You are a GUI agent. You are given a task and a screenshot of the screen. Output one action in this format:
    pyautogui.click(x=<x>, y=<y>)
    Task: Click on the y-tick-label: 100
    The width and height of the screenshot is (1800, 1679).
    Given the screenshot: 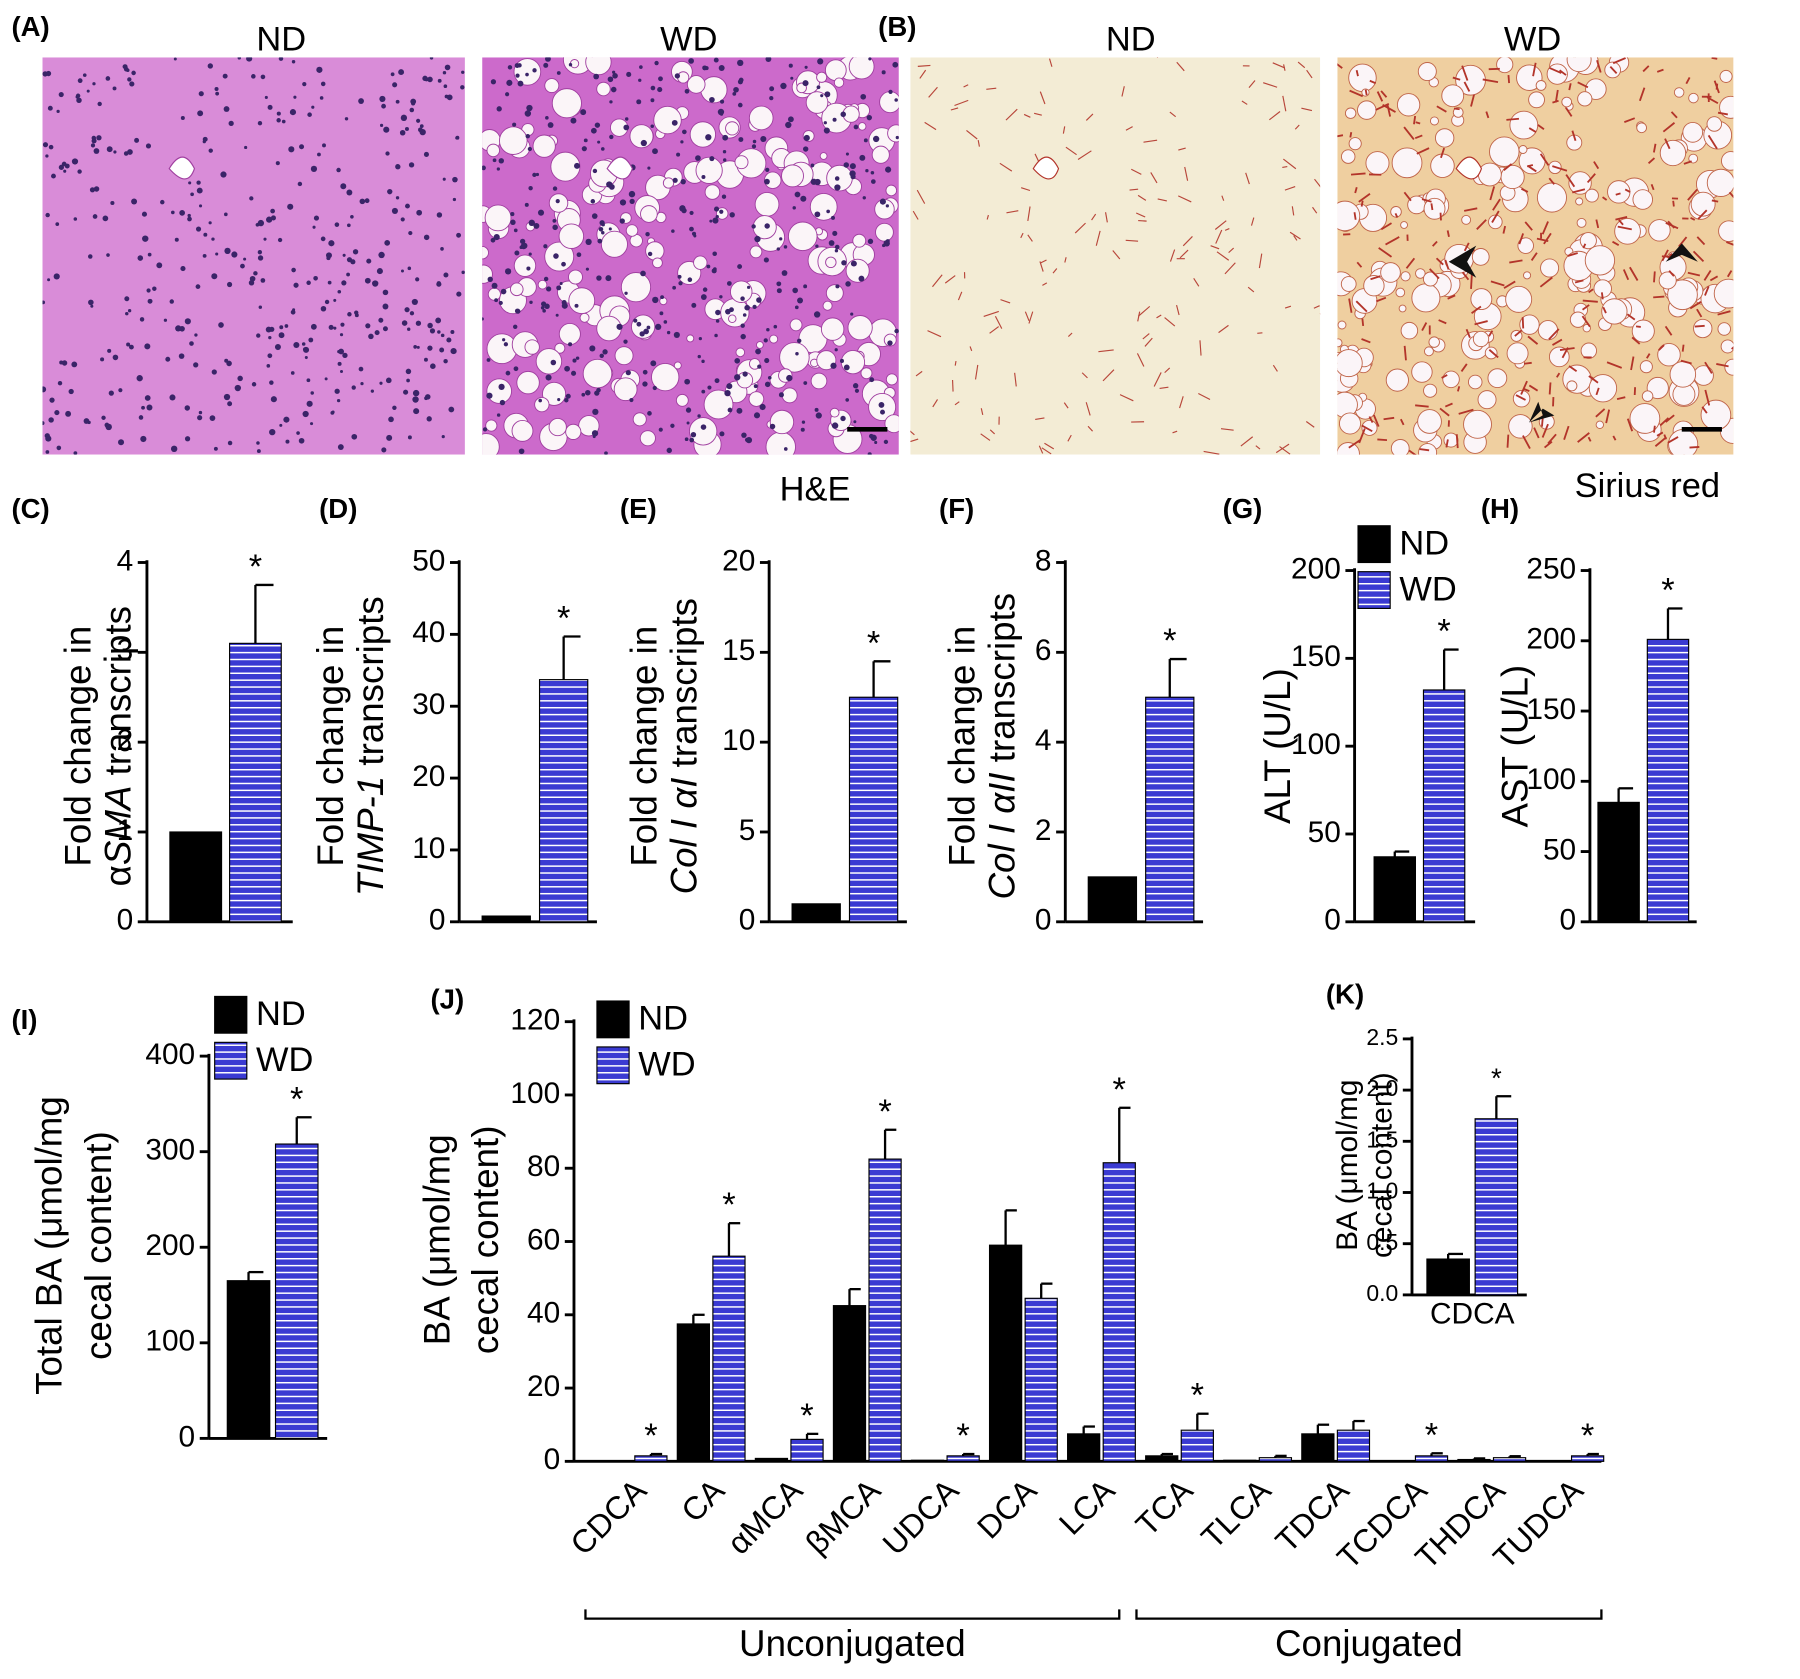 What is the action you would take?
    pyautogui.click(x=1551, y=779)
    